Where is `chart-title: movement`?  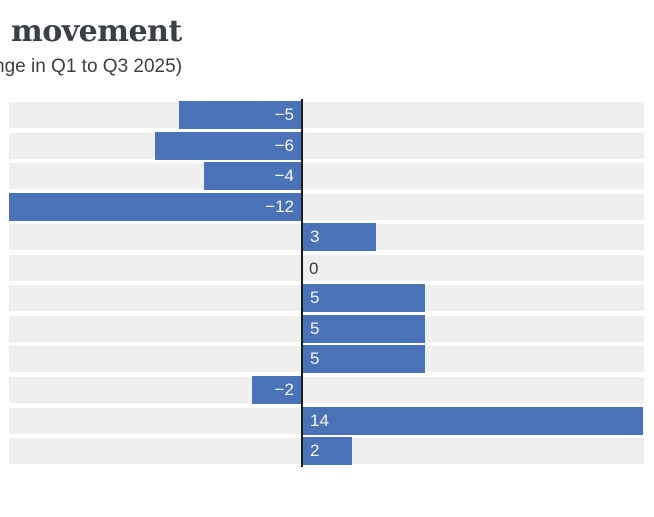
chart-title: movement is located at coordinates (96, 31).